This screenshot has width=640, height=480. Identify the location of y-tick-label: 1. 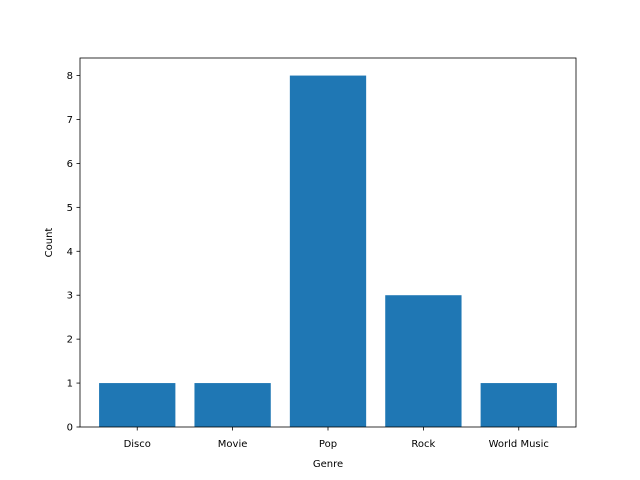
(70, 384).